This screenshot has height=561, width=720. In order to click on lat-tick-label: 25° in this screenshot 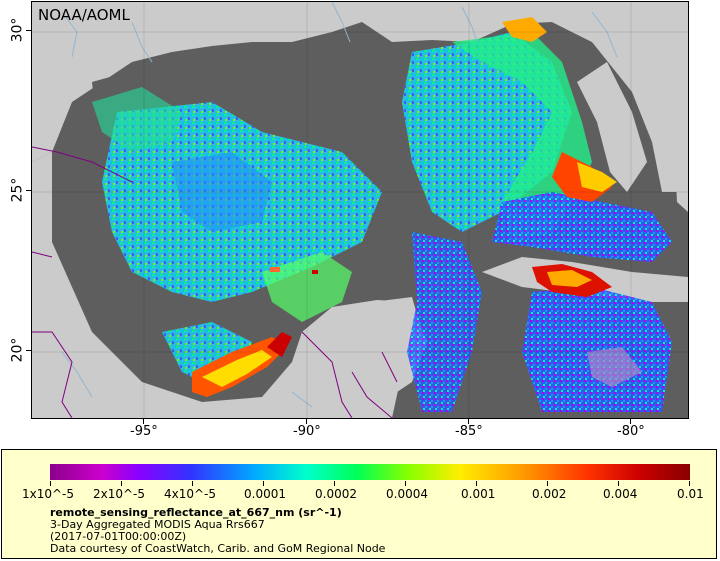, I will do `click(17, 190)`.